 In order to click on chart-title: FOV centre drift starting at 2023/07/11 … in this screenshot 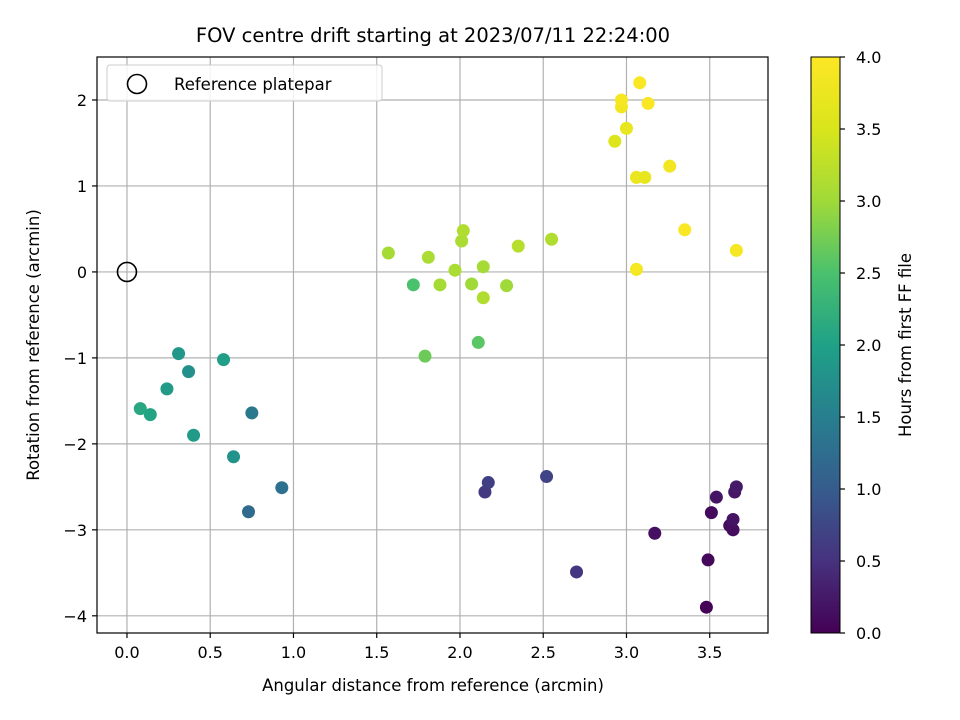, I will do `click(433, 35)`.